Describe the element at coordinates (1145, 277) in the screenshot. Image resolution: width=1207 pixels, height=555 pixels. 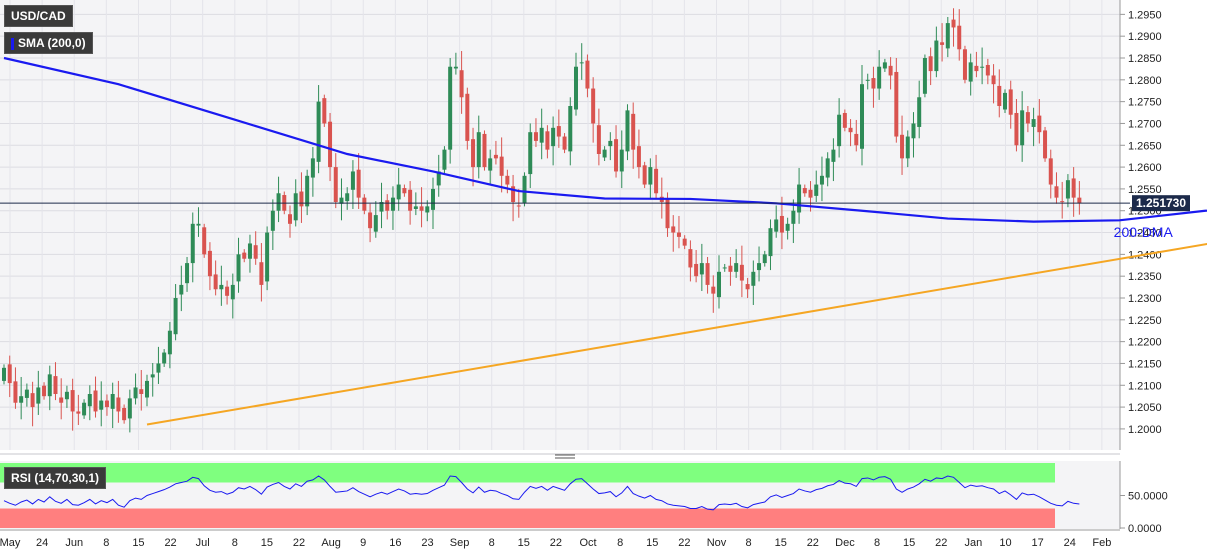
I see `price-tick-label: 1.2350` at that location.